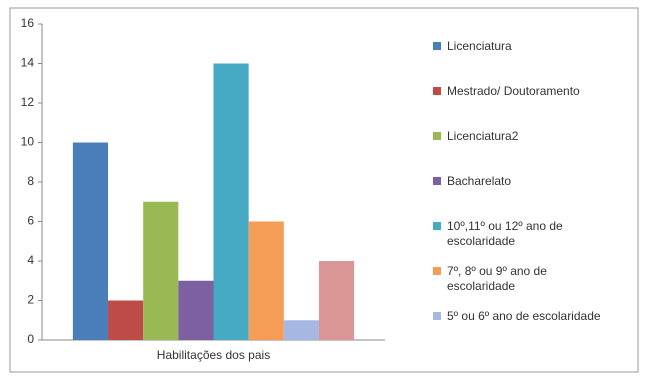 The width and height of the screenshot is (648, 379). I want to click on y-tick-label: 4, so click(30, 260).